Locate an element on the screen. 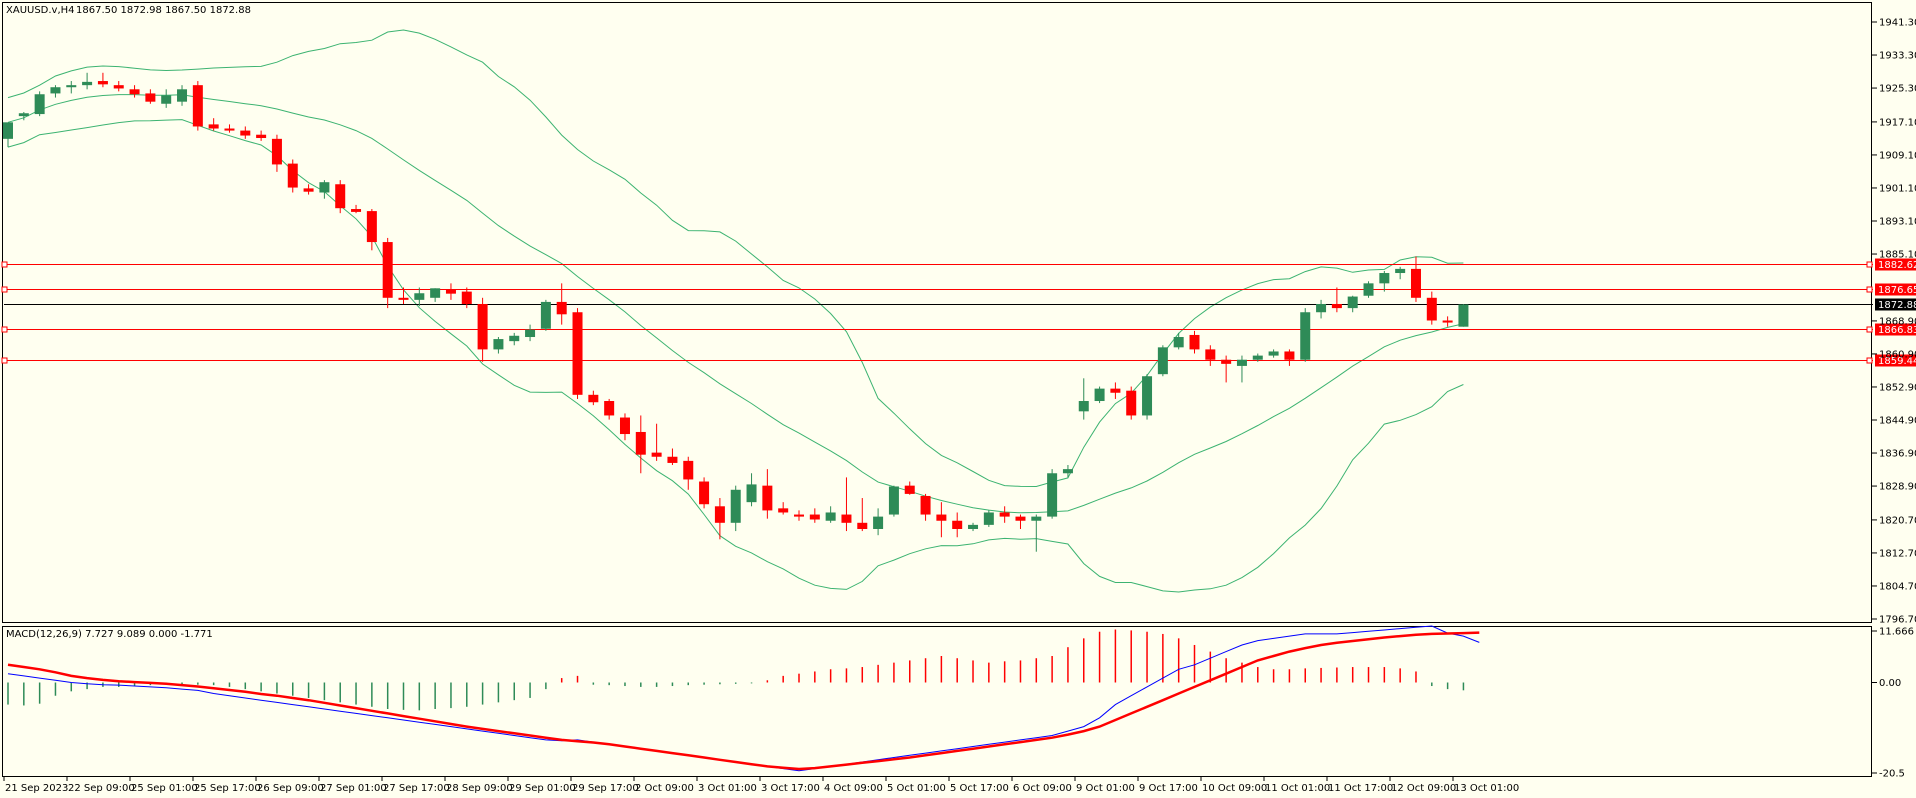  time-tick-label: 9 Oct 01:00 is located at coordinates (1105, 788).